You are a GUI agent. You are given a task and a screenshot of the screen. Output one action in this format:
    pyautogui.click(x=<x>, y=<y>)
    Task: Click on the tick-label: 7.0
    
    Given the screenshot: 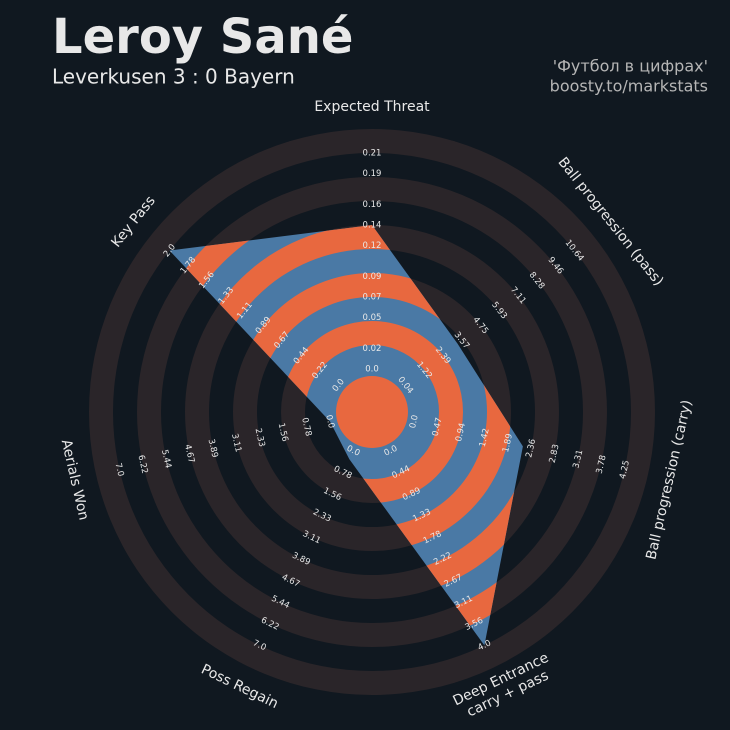 What is the action you would take?
    pyautogui.click(x=119, y=469)
    